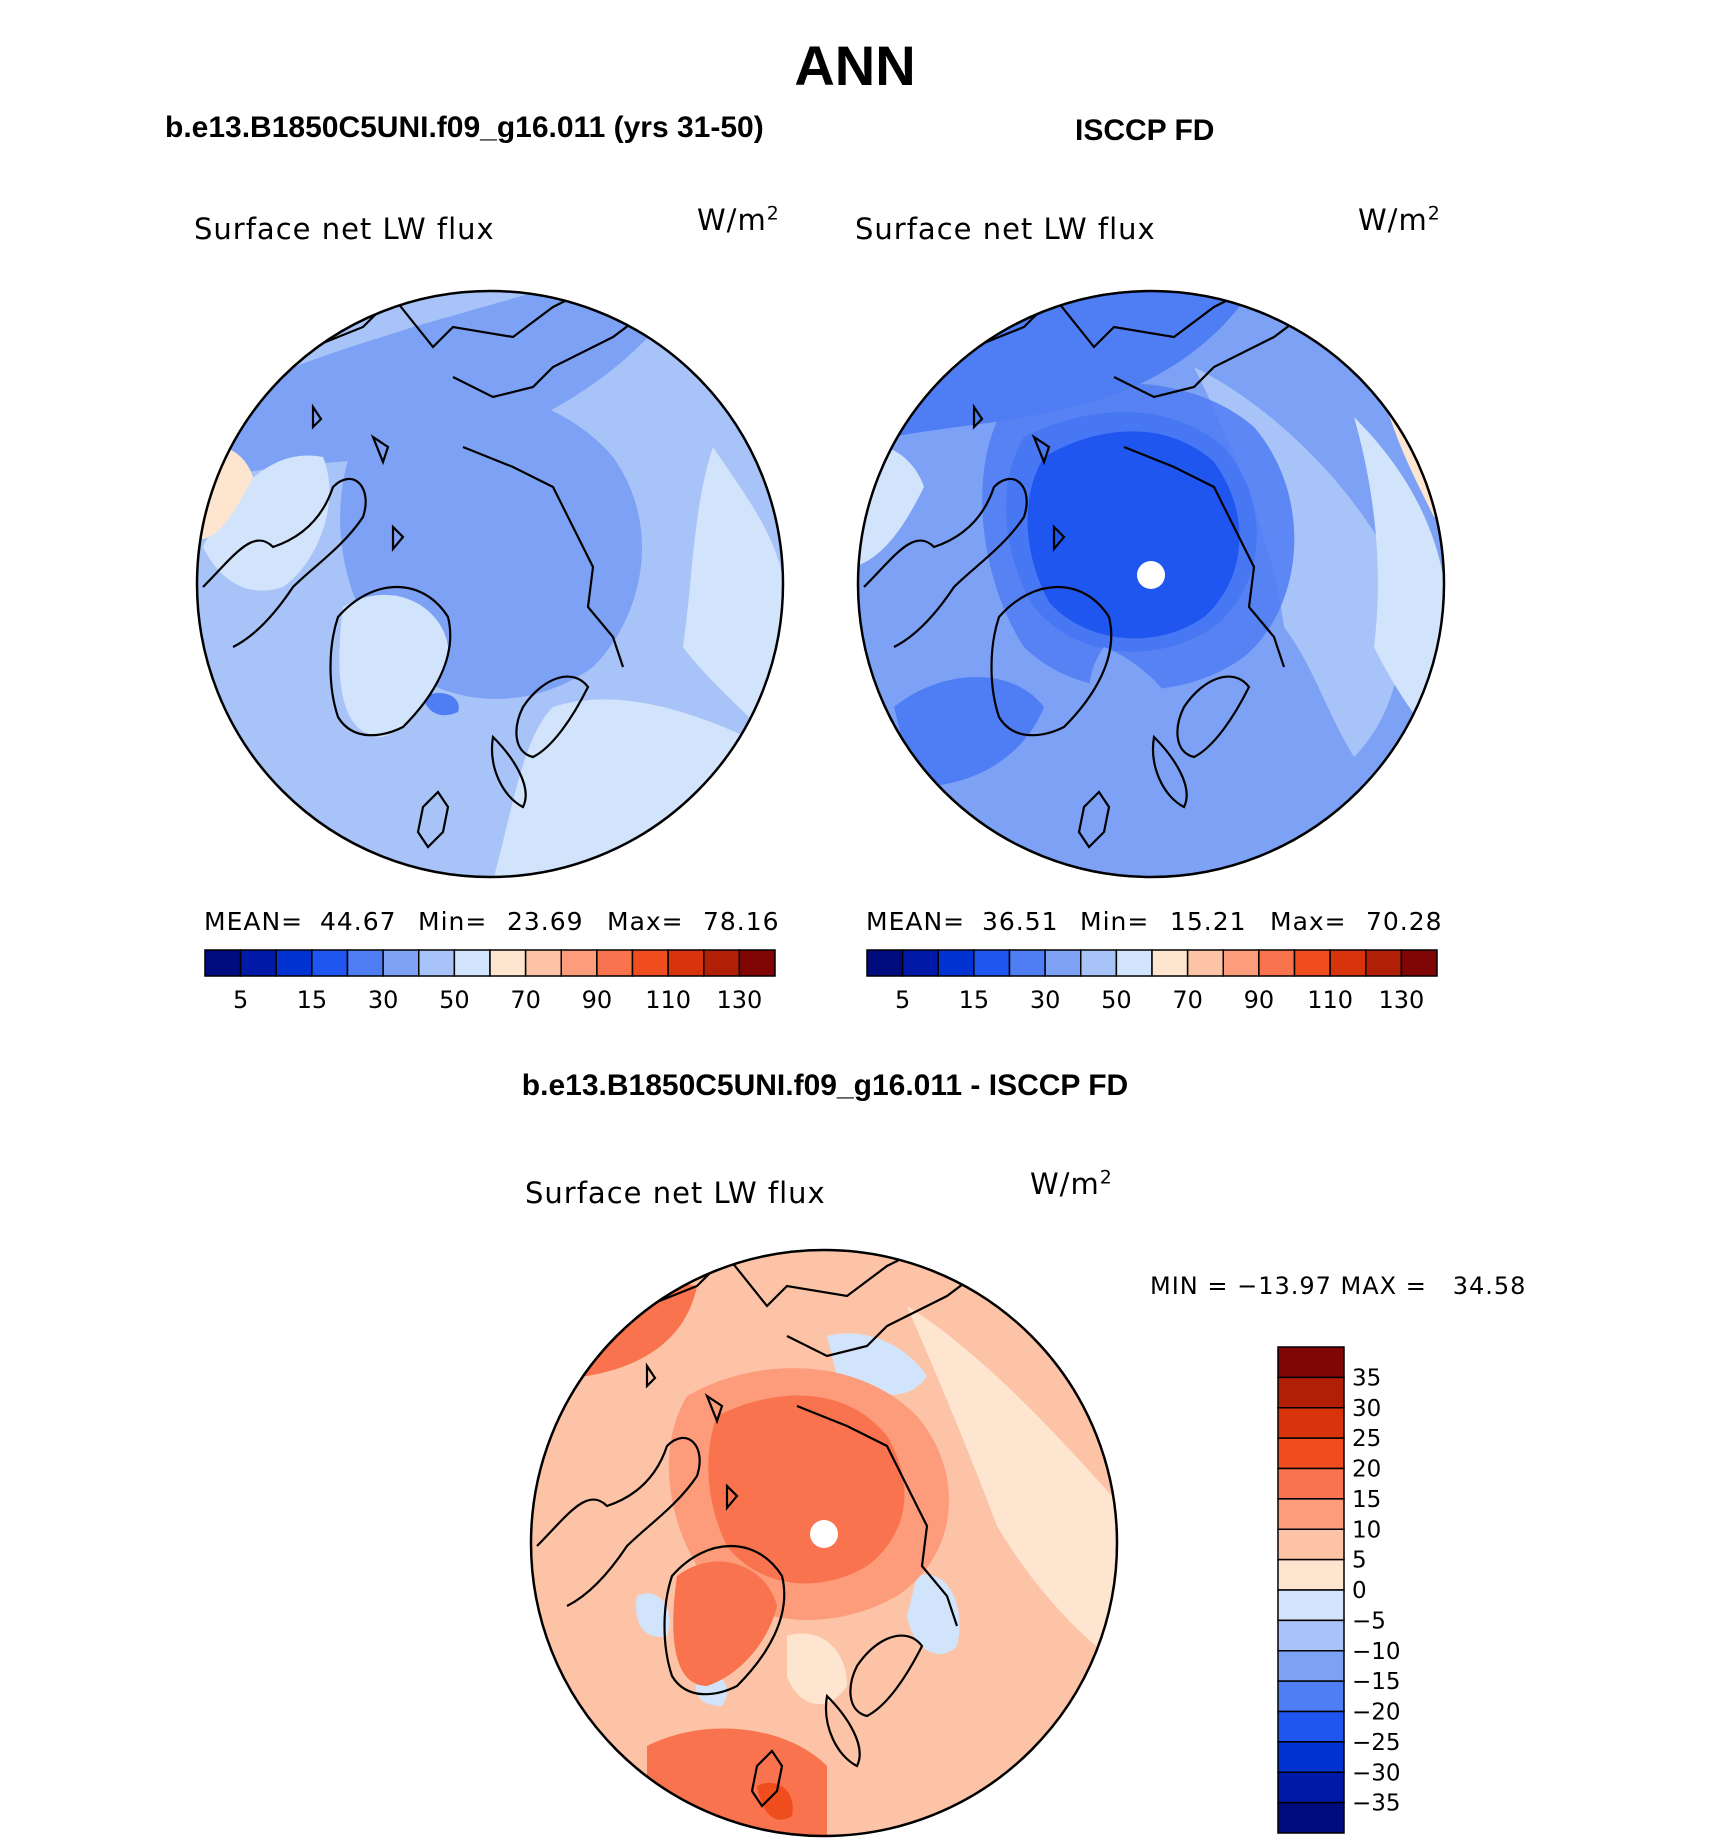 This screenshot has width=1710, height=1840. What do you see at coordinates (443, 345) in the screenshot?
I see `panel1-coast-siberia` at bounding box center [443, 345].